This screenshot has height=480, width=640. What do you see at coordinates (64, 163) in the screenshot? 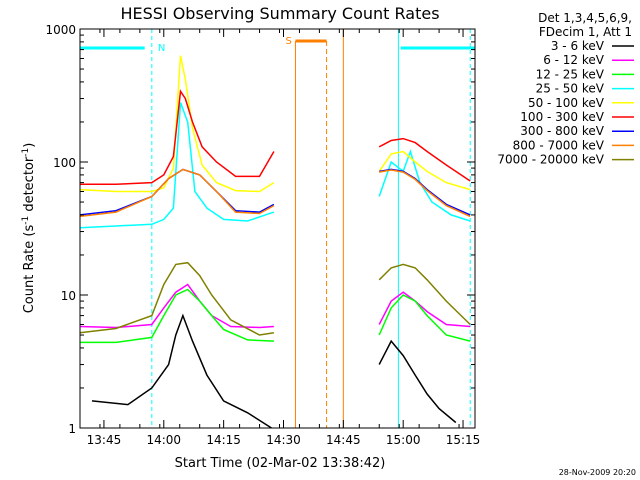
I see `y-tick-label: 100` at bounding box center [64, 163].